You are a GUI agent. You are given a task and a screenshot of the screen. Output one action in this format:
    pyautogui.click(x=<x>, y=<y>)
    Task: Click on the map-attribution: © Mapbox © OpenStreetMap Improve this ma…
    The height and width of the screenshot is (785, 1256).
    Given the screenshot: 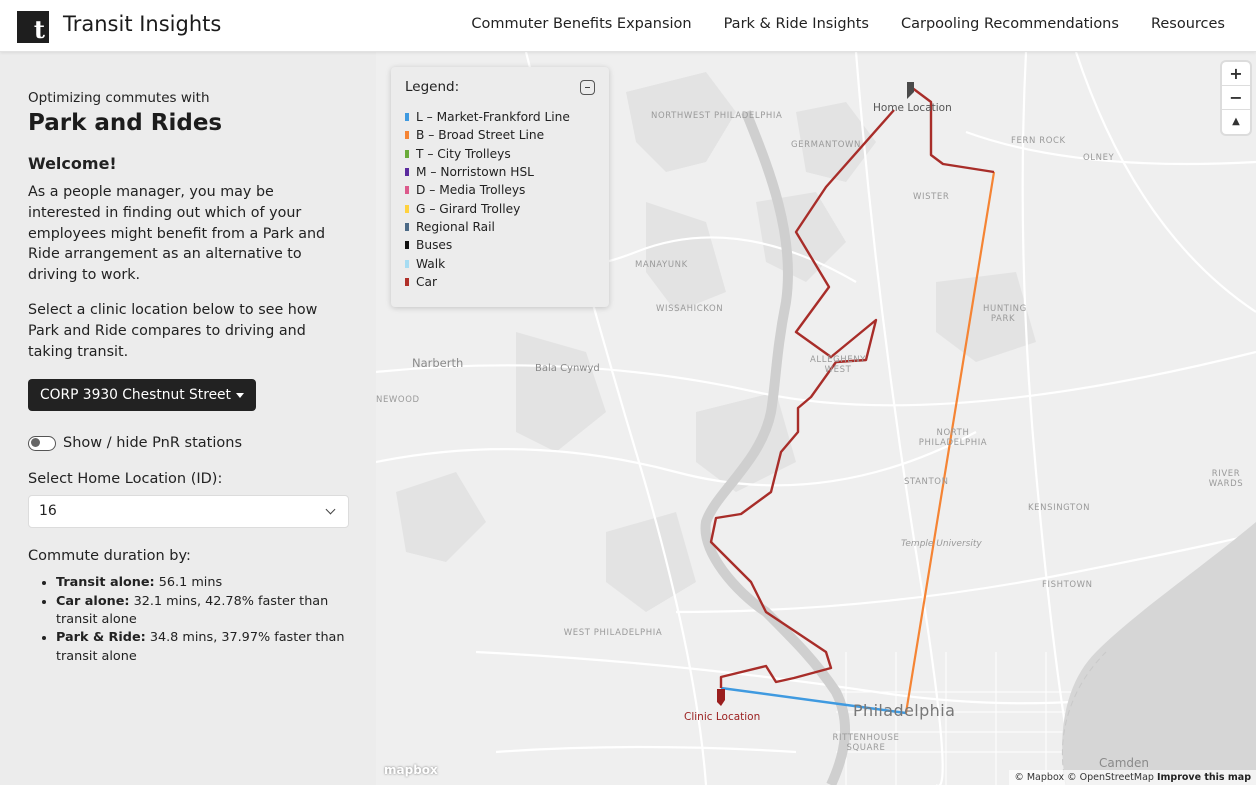 What is the action you would take?
    pyautogui.click(x=1132, y=777)
    